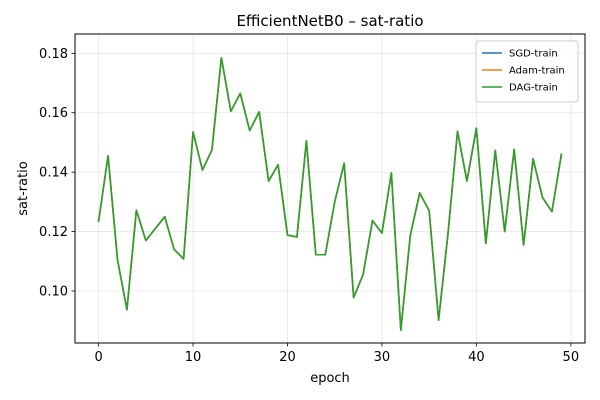 The image size is (600, 400). I want to click on x-tick-label: 0, so click(98, 357).